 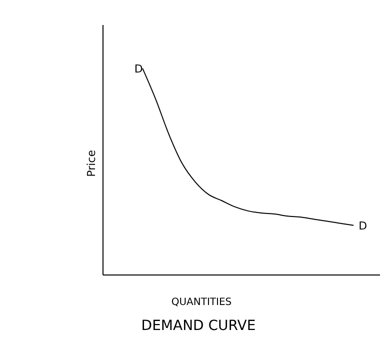 What do you see at coordinates (201, 302) in the screenshot?
I see `x-axis-title: QUANTITIES` at bounding box center [201, 302].